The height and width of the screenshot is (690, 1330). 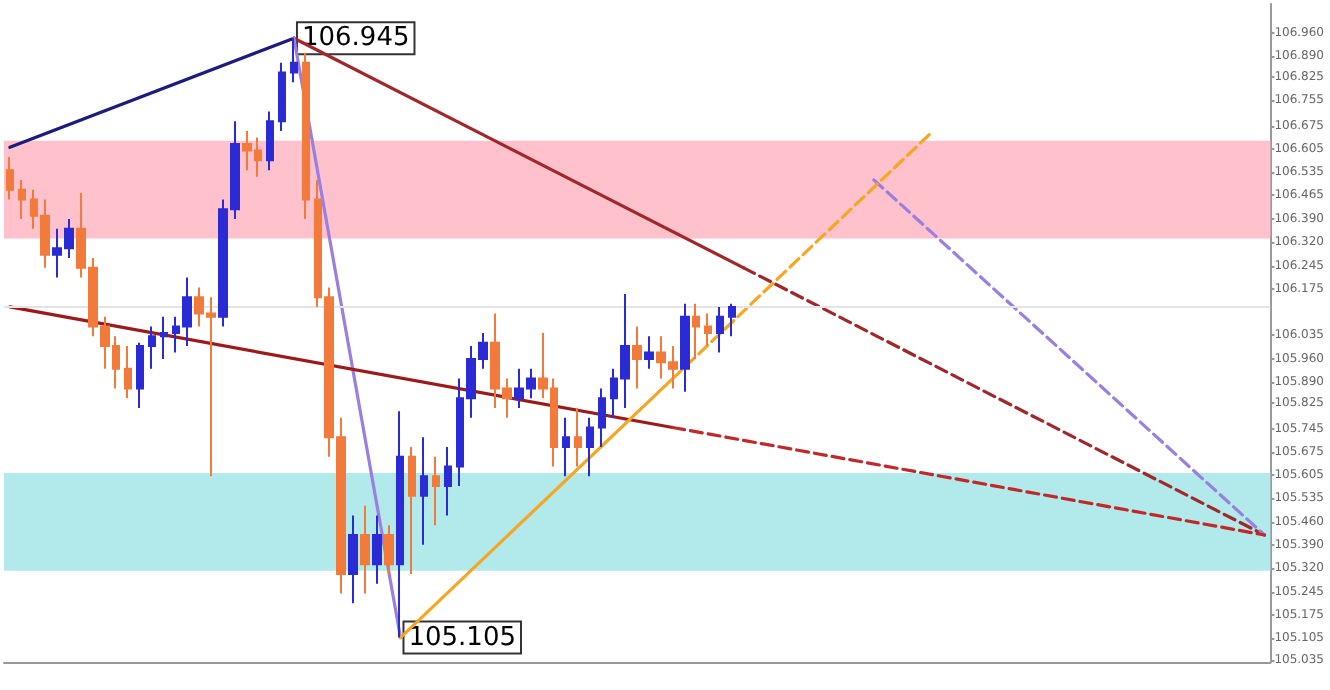 I want to click on annotation: 105.105, so click(x=462, y=637).